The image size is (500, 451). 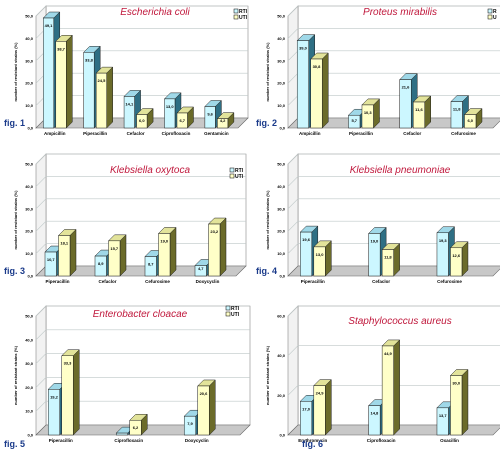 I want to click on bar-value-label: 49,1, so click(x=49, y=25).